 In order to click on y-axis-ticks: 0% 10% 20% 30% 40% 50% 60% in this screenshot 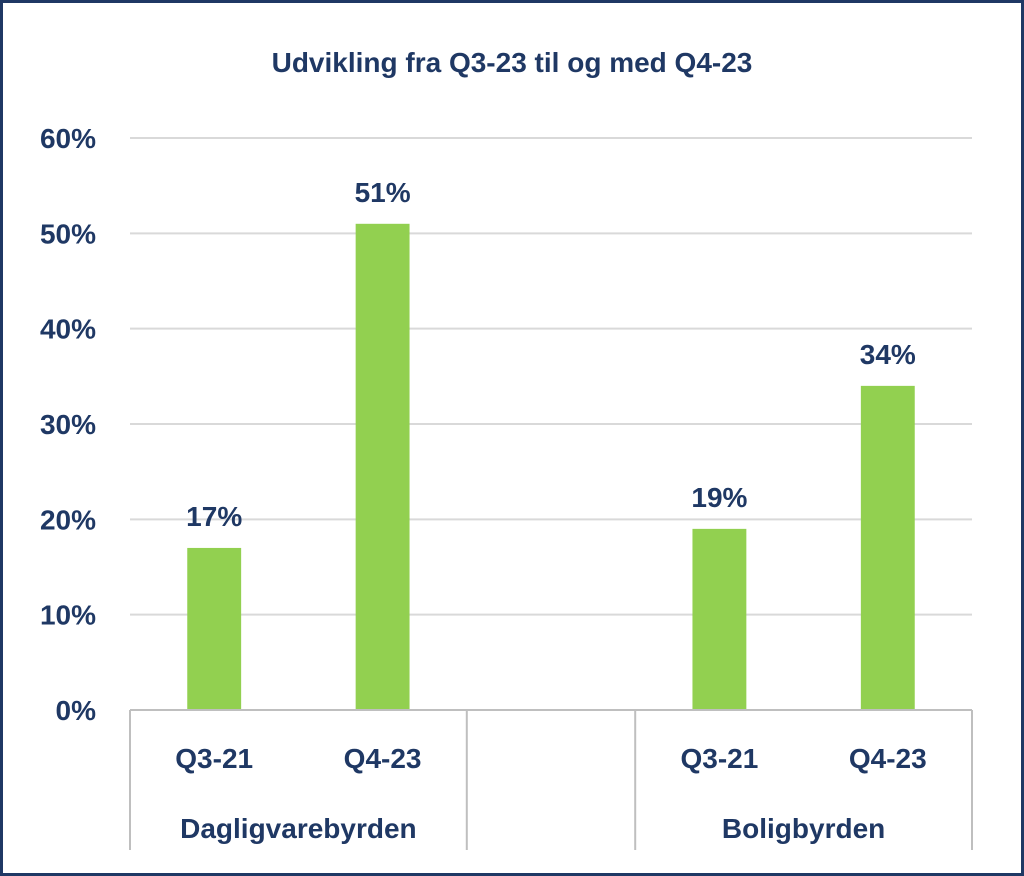, I will do `click(68, 424)`.